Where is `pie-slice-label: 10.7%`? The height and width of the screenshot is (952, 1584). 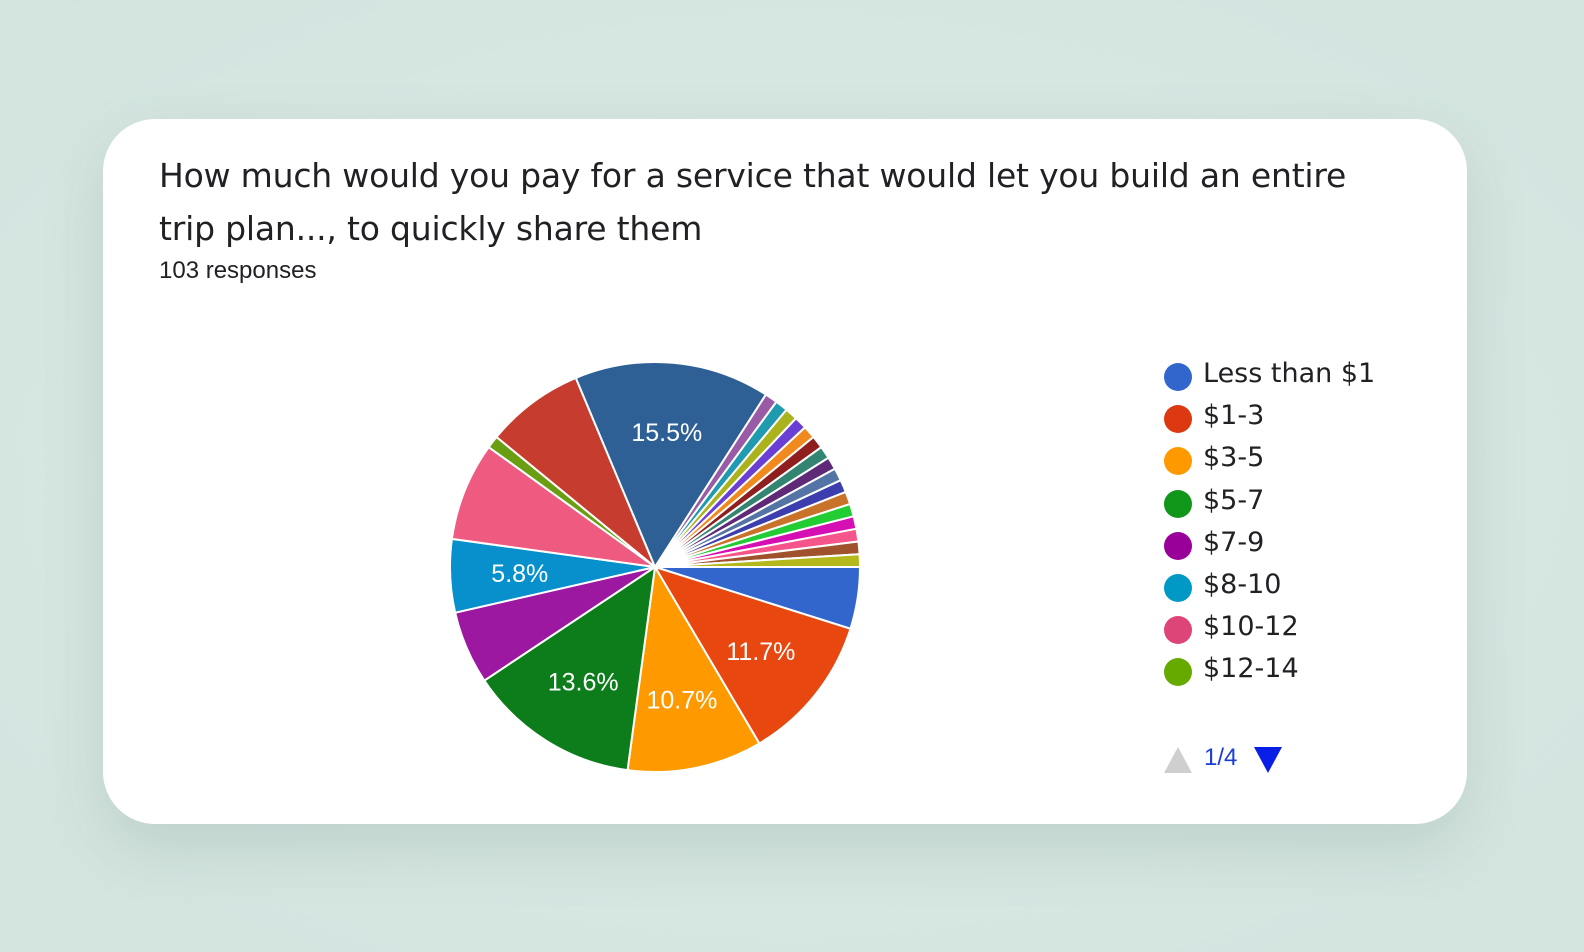
pie-slice-label: 10.7% is located at coordinates (681, 701).